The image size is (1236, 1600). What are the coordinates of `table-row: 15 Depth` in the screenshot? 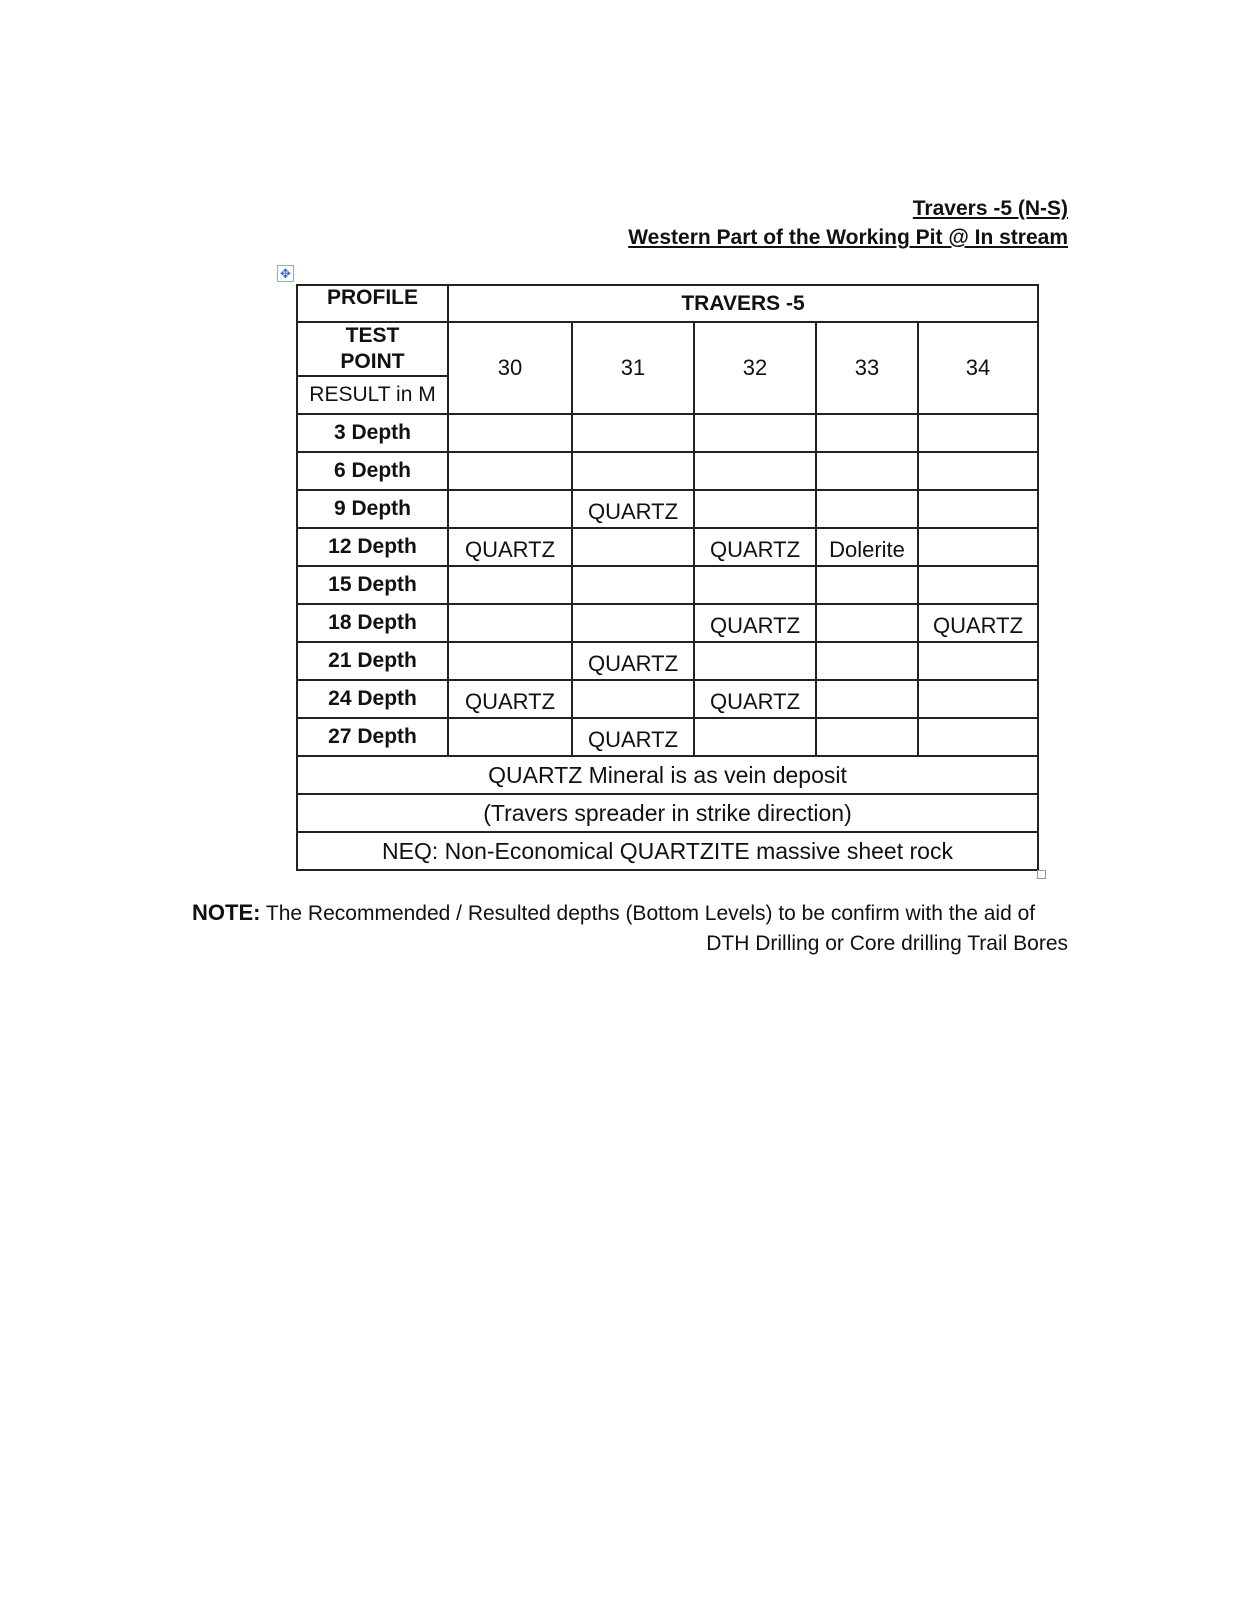 It's located at (667, 585).